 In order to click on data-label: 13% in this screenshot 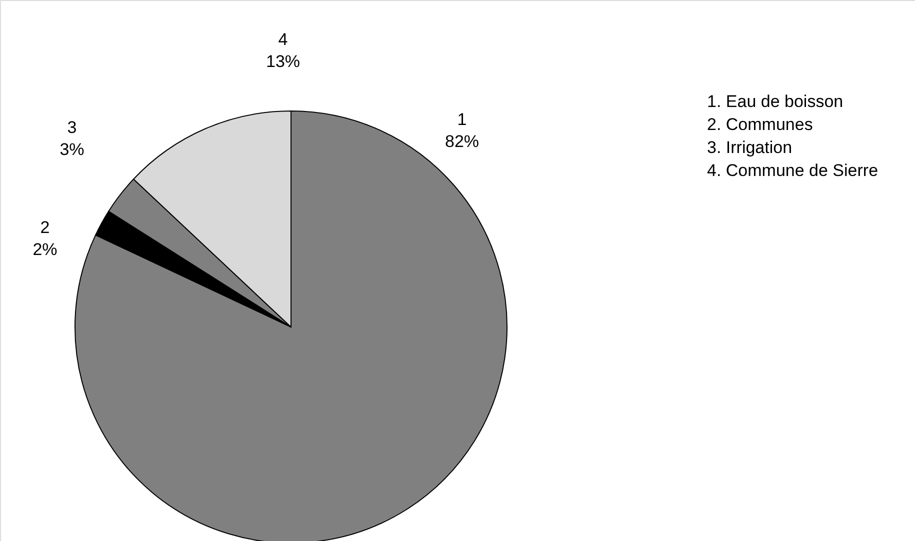, I will do `click(283, 61)`.